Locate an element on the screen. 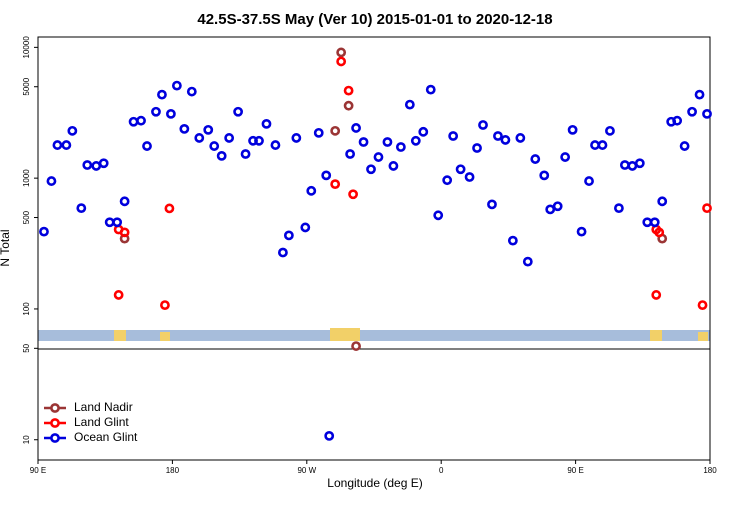  x-axis-label: Longitude (deg E) is located at coordinates (374, 483).